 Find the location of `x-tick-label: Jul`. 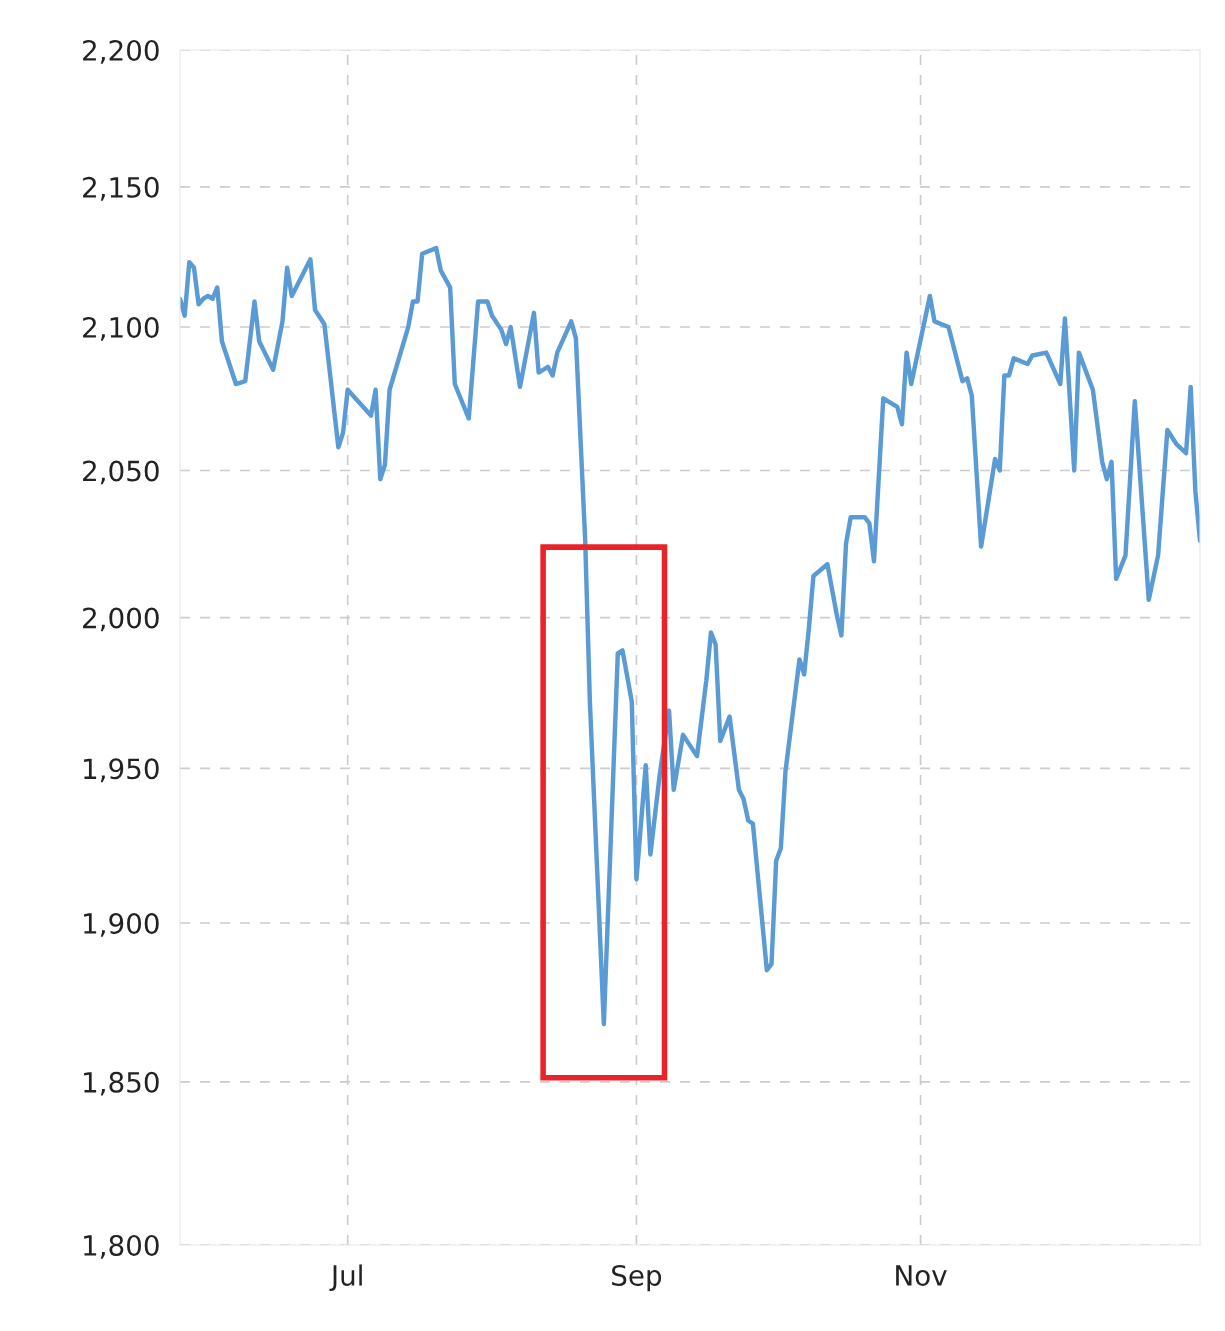

x-tick-label: Jul is located at coordinates (345, 1278).